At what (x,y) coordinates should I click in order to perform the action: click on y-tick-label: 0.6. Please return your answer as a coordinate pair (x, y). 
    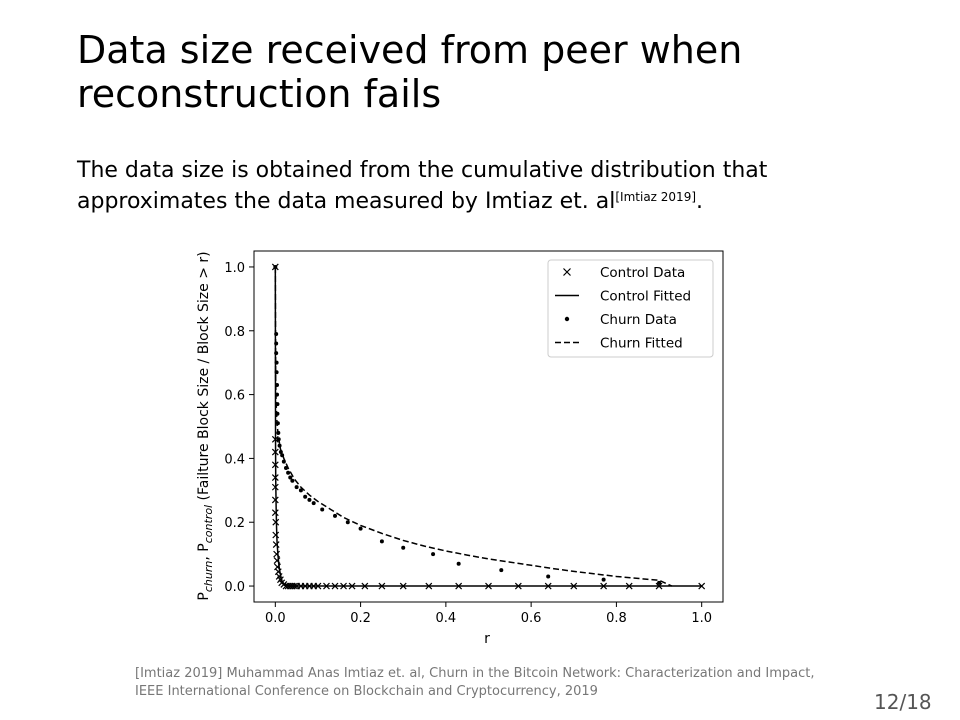
    Looking at the image, I should click on (234, 396).